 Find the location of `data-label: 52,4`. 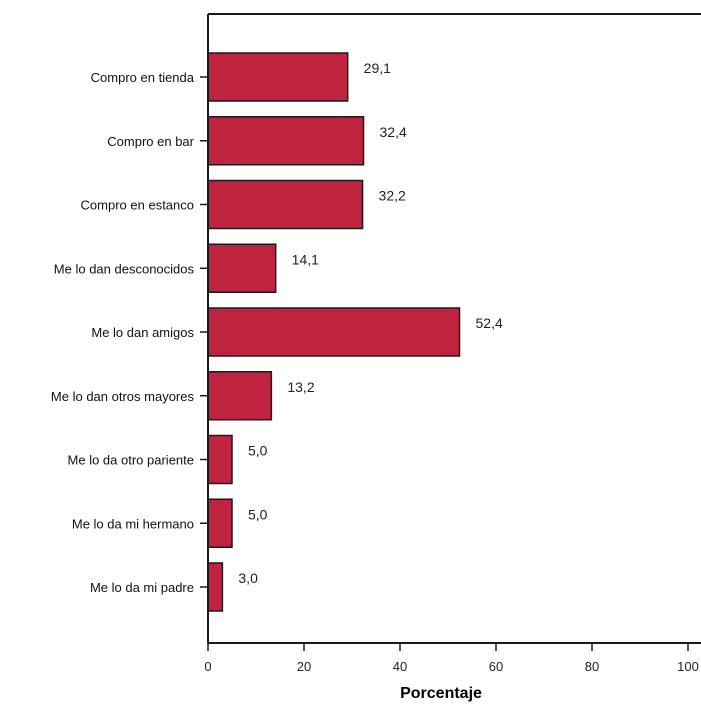

data-label: 52,4 is located at coordinates (489, 323).